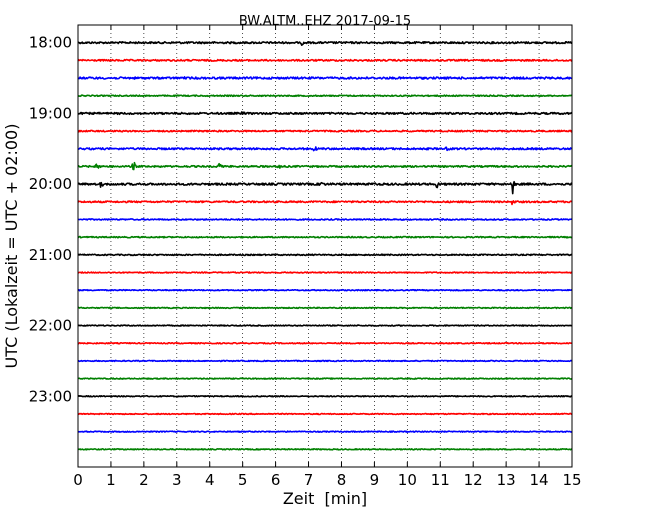  I want to click on y-tick-label: 20:00, so click(50, 184).